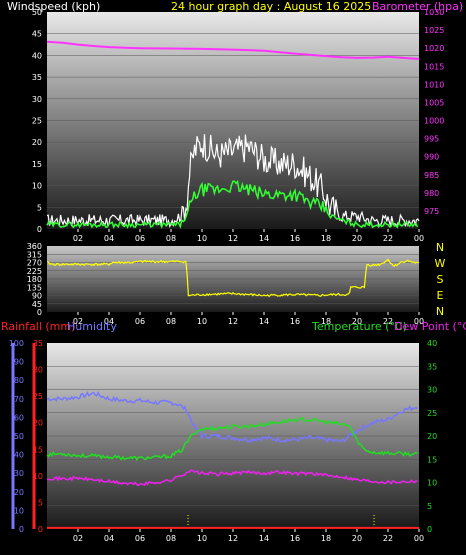 This screenshot has height=555, width=466. I want to click on windspeed-x-tick-label: 06, so click(140, 238).